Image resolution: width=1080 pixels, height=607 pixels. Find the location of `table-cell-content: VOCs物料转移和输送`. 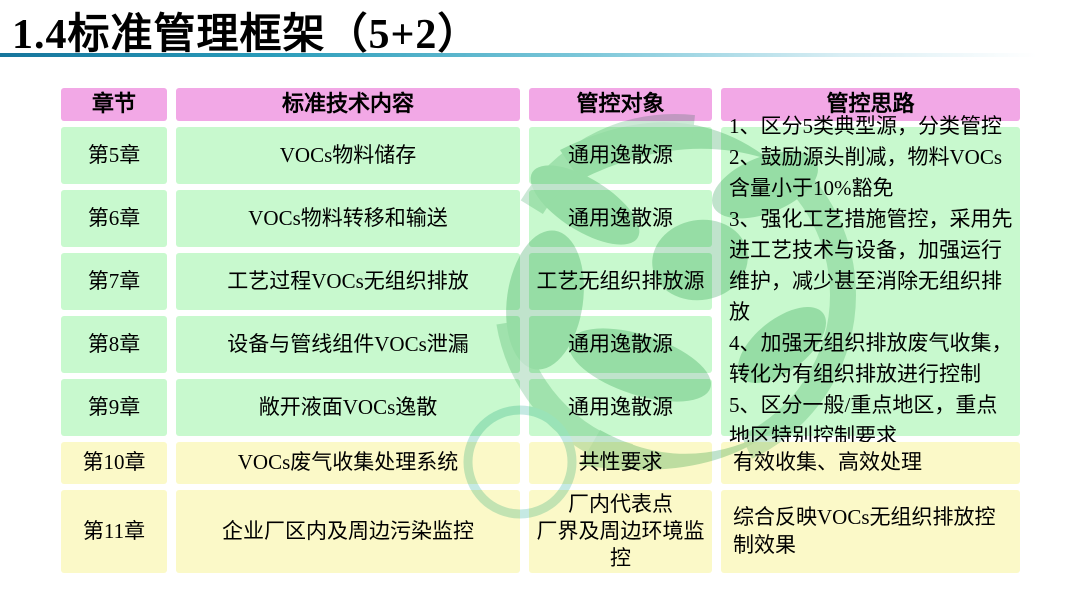

table-cell-content: VOCs物料转移和输送 is located at coordinates (348, 218).